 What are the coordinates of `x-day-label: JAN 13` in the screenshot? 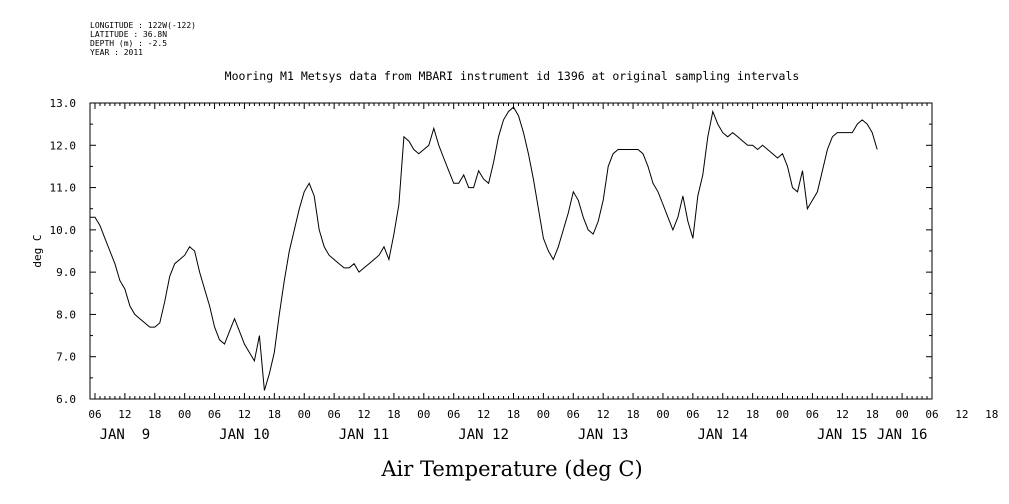 It's located at (603, 435).